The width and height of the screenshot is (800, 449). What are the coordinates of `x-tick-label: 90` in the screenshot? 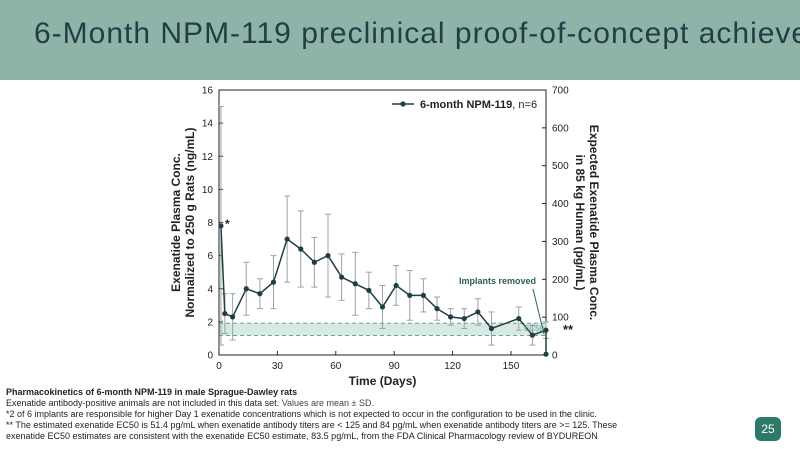 It's located at (395, 366).